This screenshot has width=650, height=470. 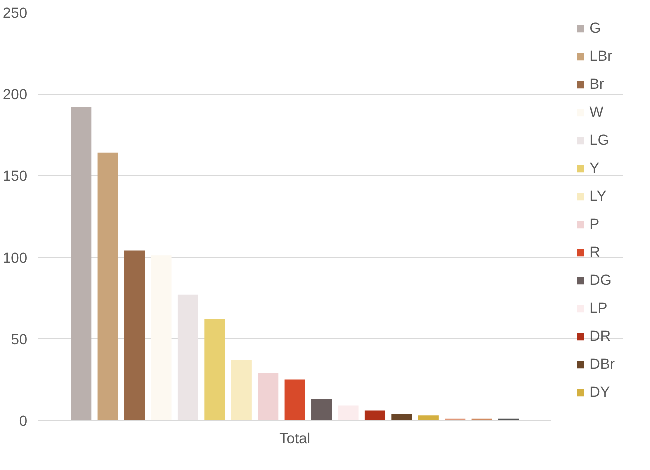 What do you see at coordinates (15, 258) in the screenshot?
I see `y-tick-label: 100` at bounding box center [15, 258].